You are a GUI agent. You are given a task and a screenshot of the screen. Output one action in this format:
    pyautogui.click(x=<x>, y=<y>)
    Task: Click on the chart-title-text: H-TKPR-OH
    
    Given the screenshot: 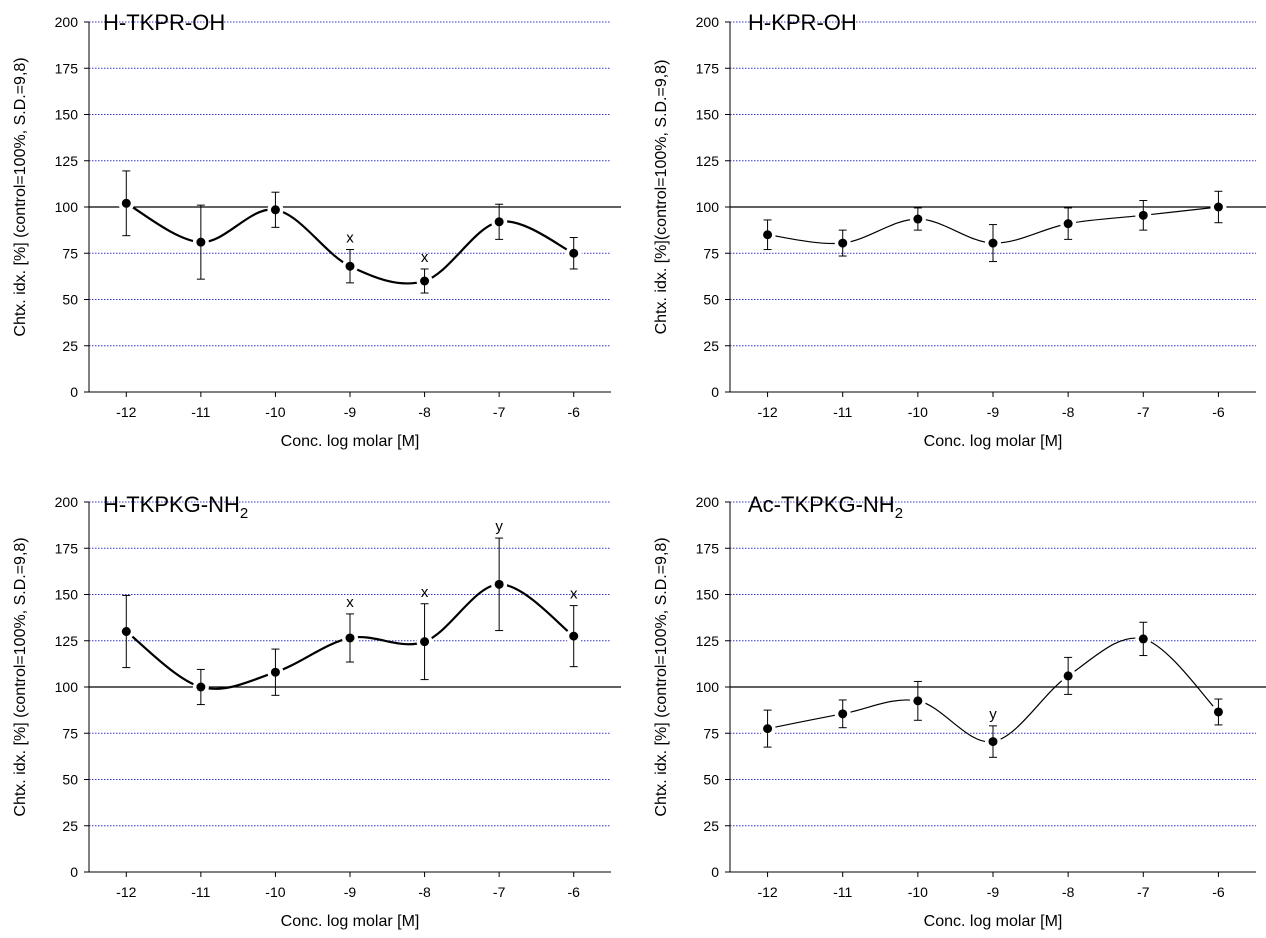 What is the action you would take?
    pyautogui.click(x=164, y=22)
    